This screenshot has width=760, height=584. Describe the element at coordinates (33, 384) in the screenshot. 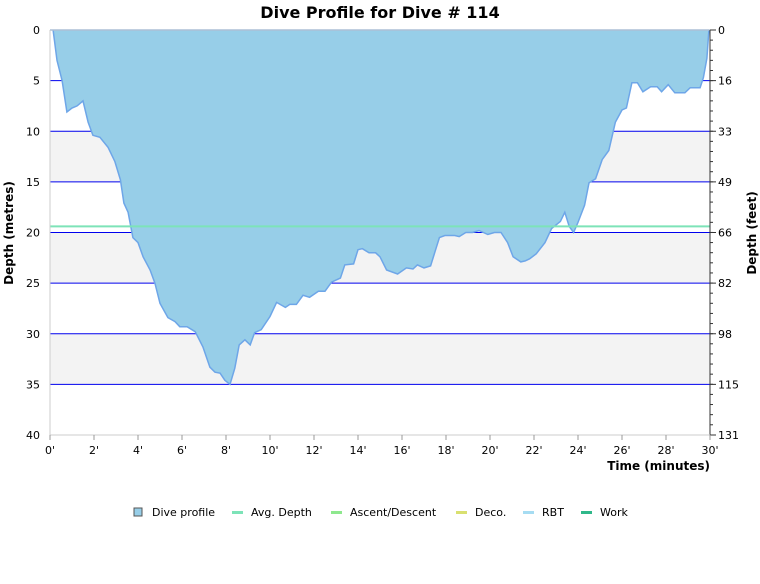

I see `y-tick-left-35: 35` at that location.